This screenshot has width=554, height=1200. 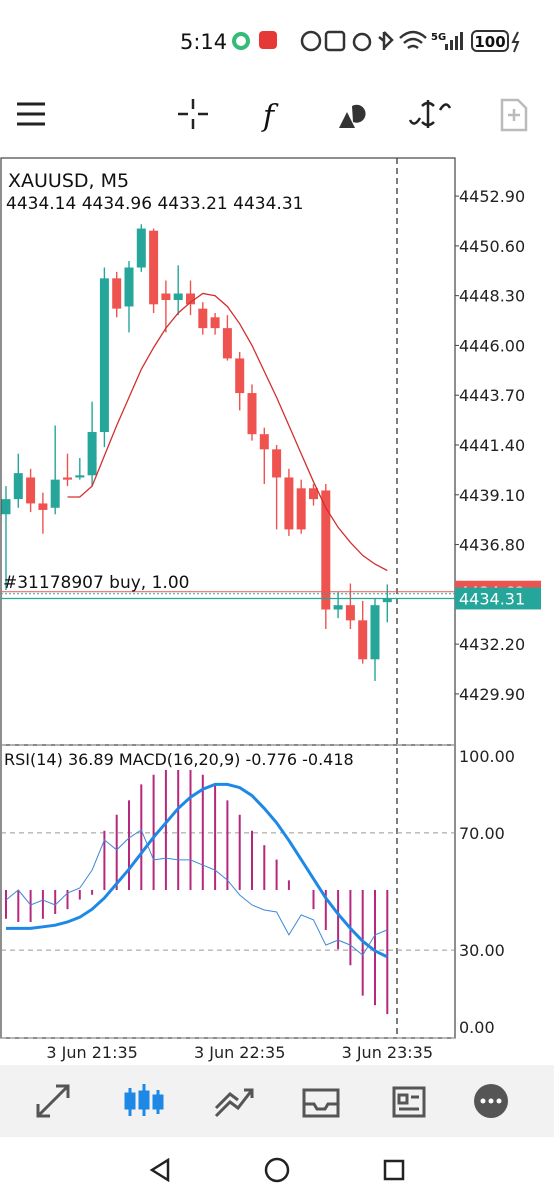 I want to click on toolbar: f, so click(x=272, y=116).